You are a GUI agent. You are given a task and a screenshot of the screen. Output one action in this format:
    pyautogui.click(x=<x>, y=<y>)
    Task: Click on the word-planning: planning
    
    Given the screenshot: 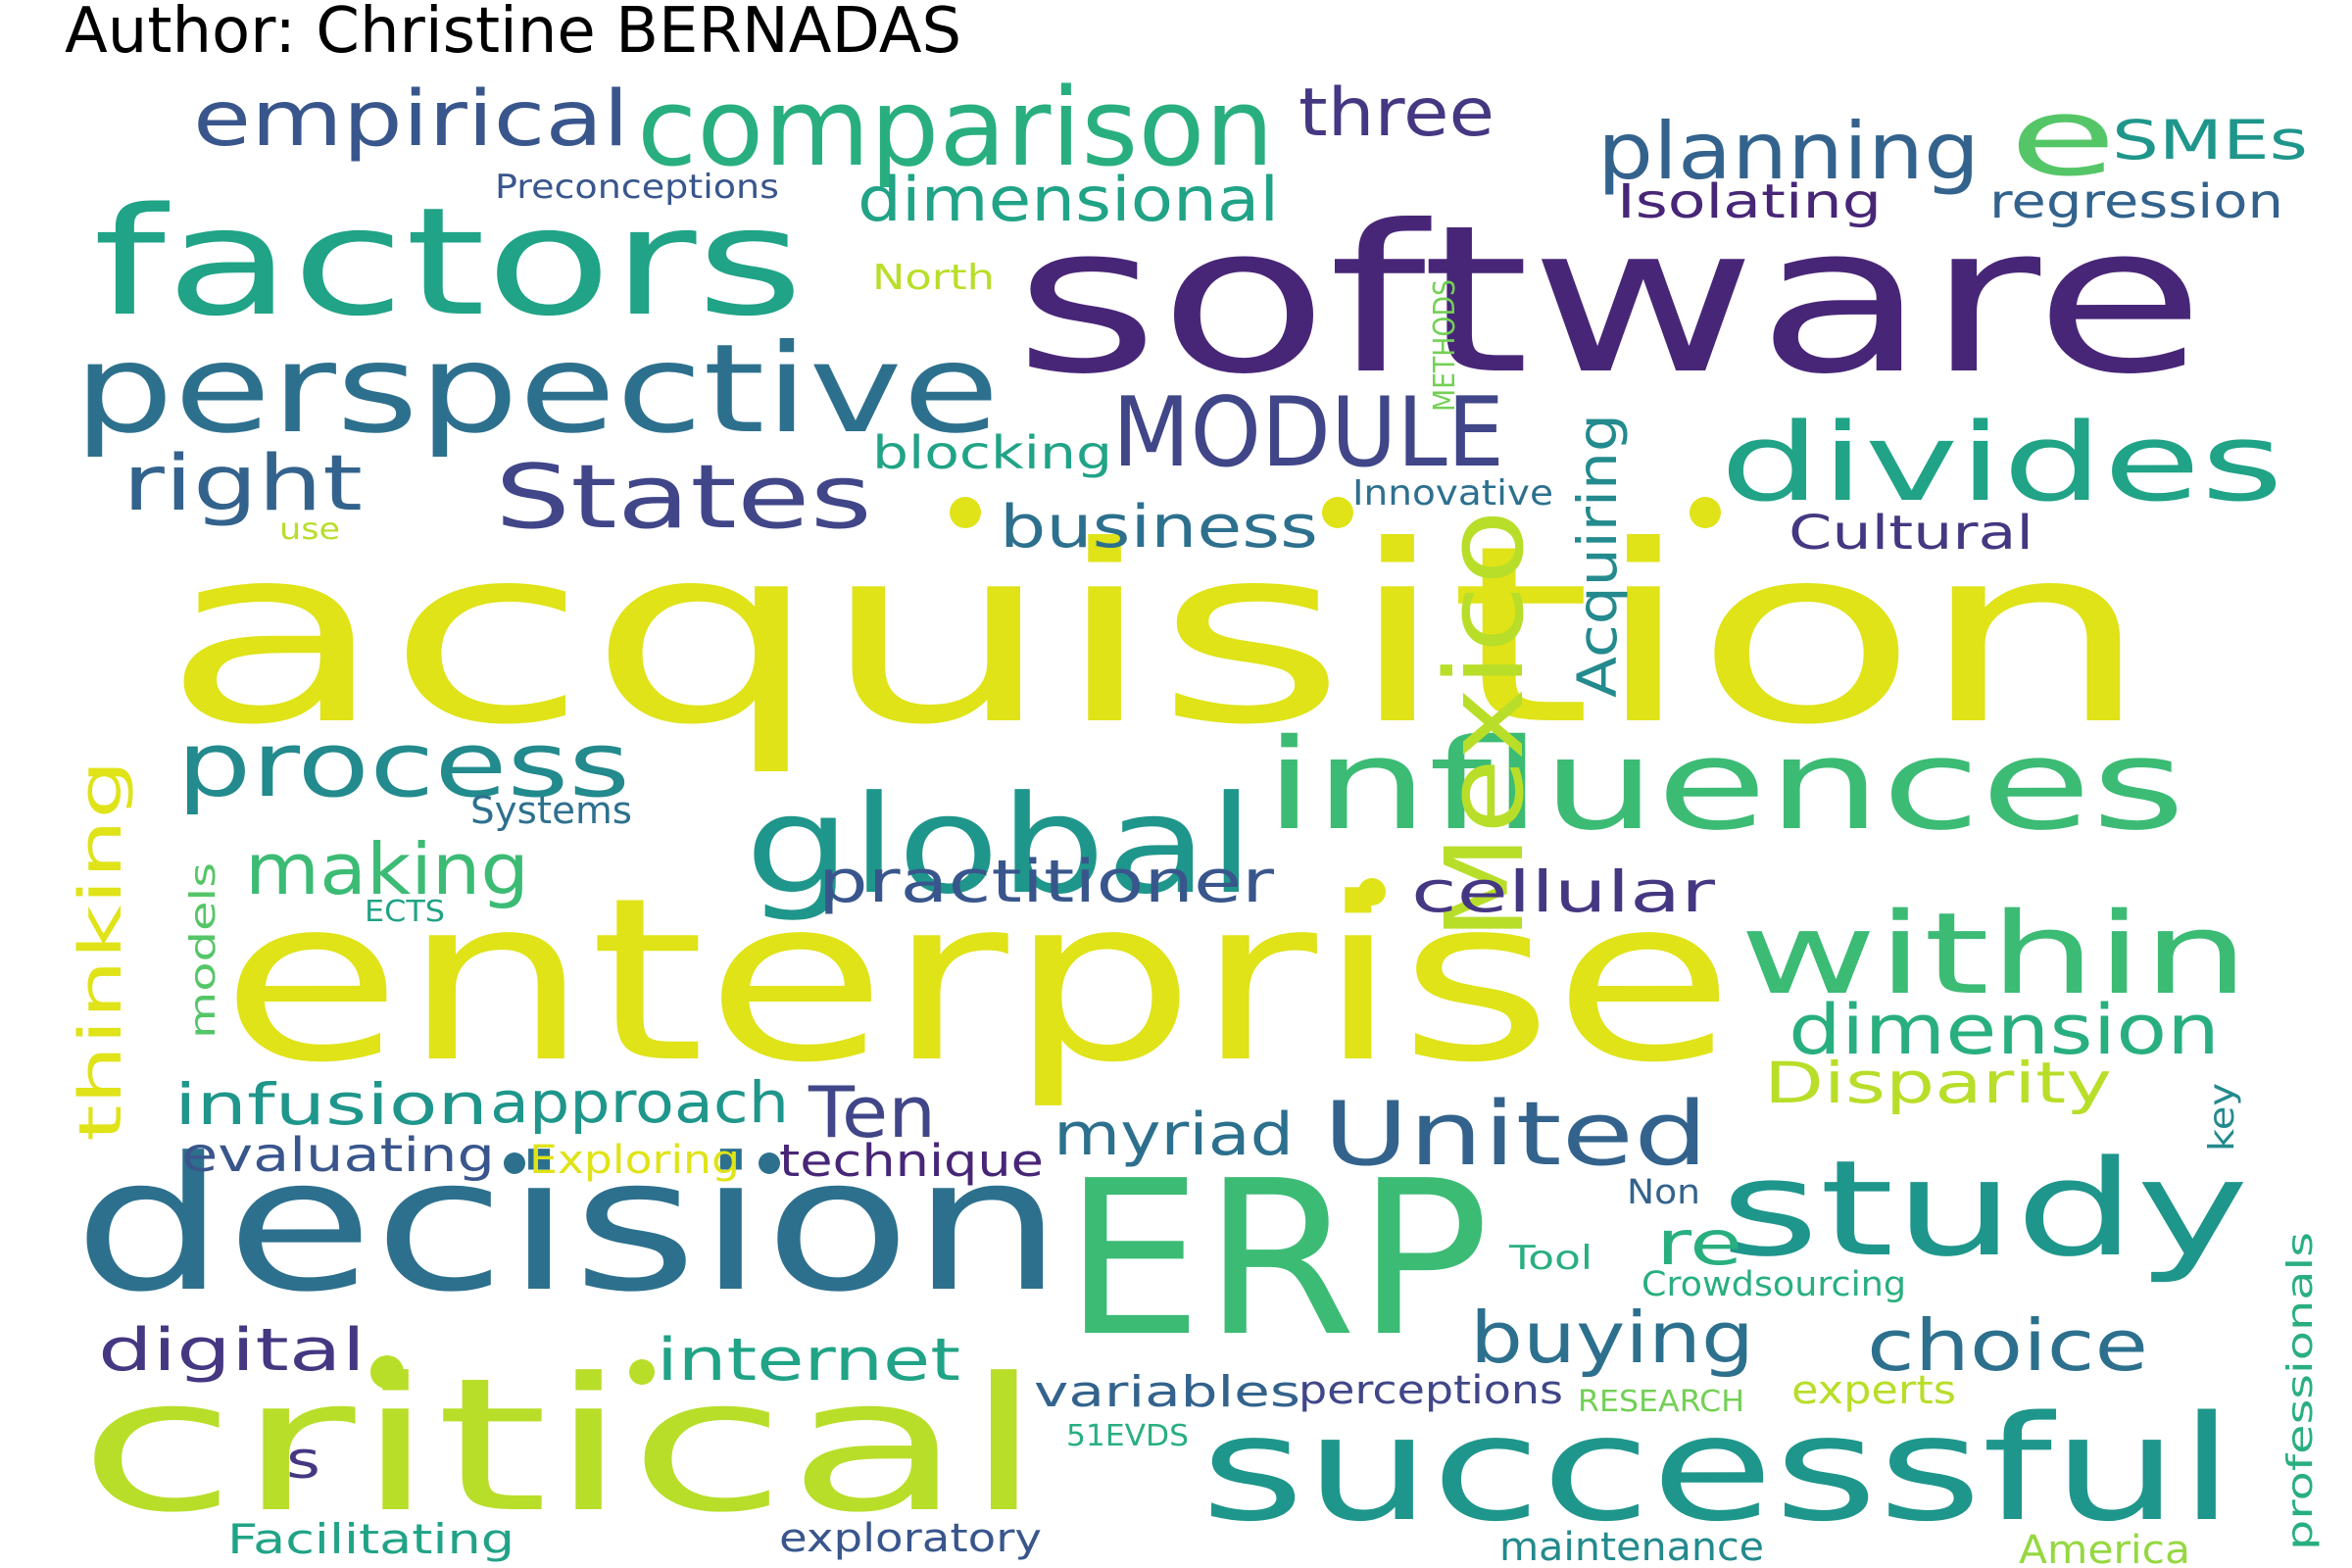 What is the action you would take?
    pyautogui.click(x=1788, y=151)
    